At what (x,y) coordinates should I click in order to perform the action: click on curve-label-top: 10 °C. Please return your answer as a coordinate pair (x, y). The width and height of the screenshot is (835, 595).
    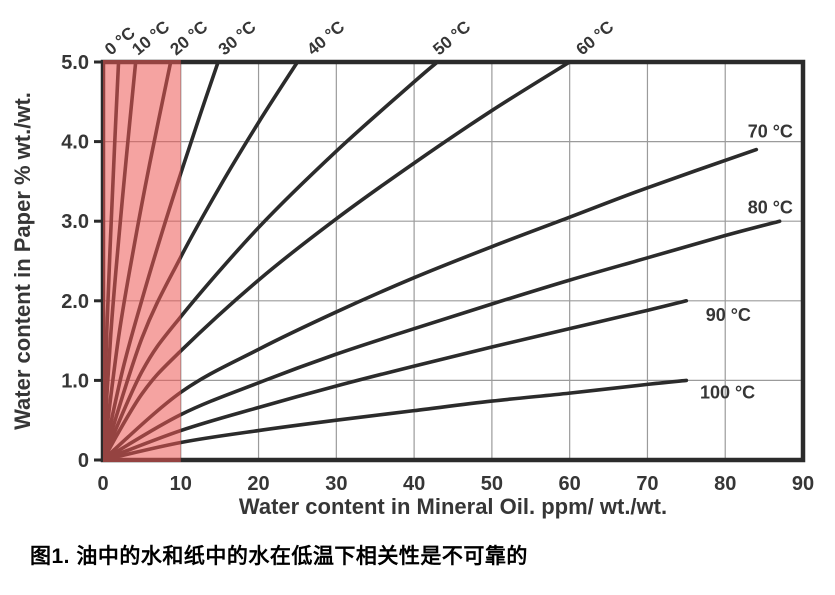
    Looking at the image, I should click on (150, 38).